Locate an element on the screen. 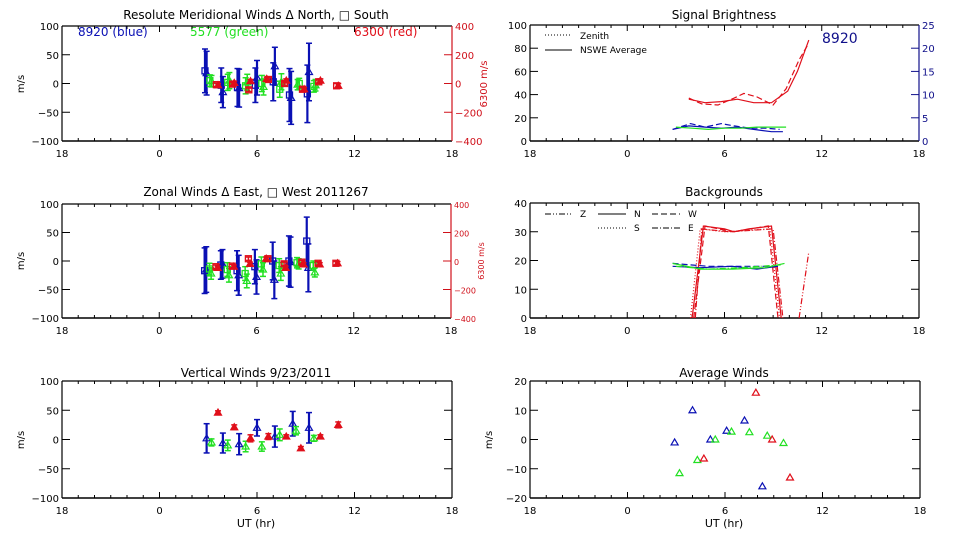  legend-label-8920: 8920 (blue) is located at coordinates (113, 32).